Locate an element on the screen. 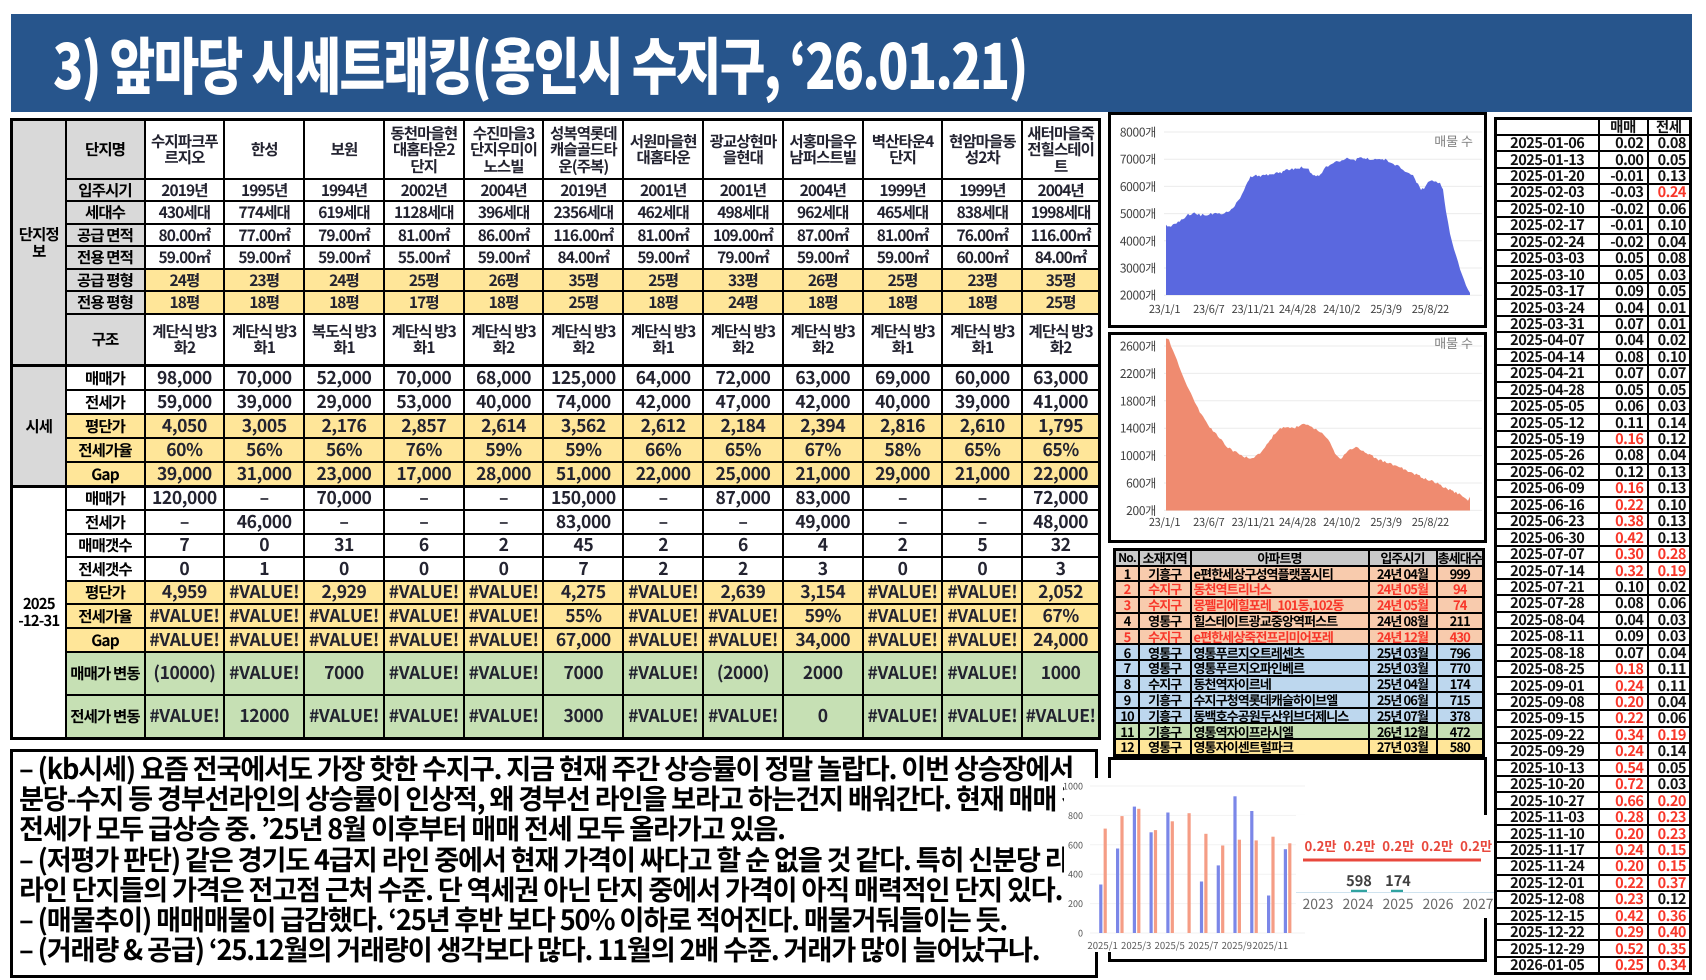 The width and height of the screenshot is (1706, 980). svg-text: 6000개 is located at coordinates (1138, 186).